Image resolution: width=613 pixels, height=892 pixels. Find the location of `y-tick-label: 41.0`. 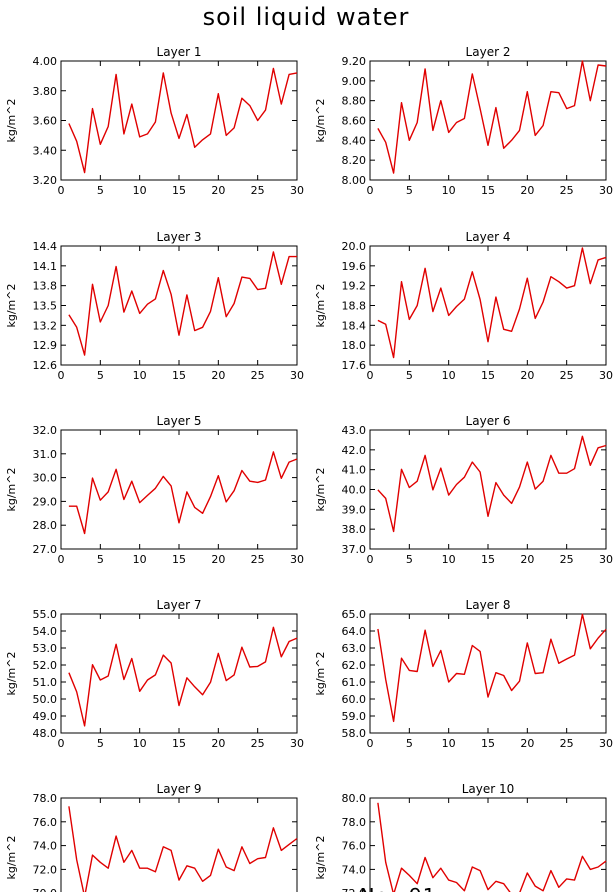

y-tick-label: 41.0 is located at coordinates (354, 470).